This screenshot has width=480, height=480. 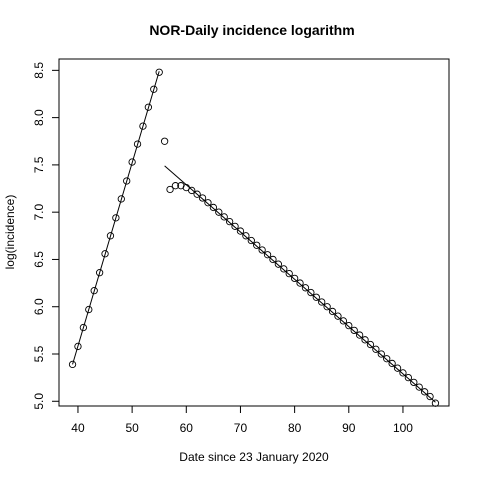 What do you see at coordinates (39, 401) in the screenshot?
I see `y-tick-label: 5.0` at bounding box center [39, 401].